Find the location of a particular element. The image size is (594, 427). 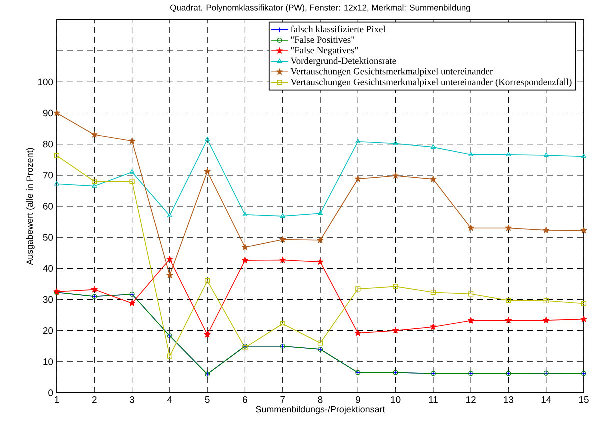

x-tick-label: 10 is located at coordinates (396, 400).